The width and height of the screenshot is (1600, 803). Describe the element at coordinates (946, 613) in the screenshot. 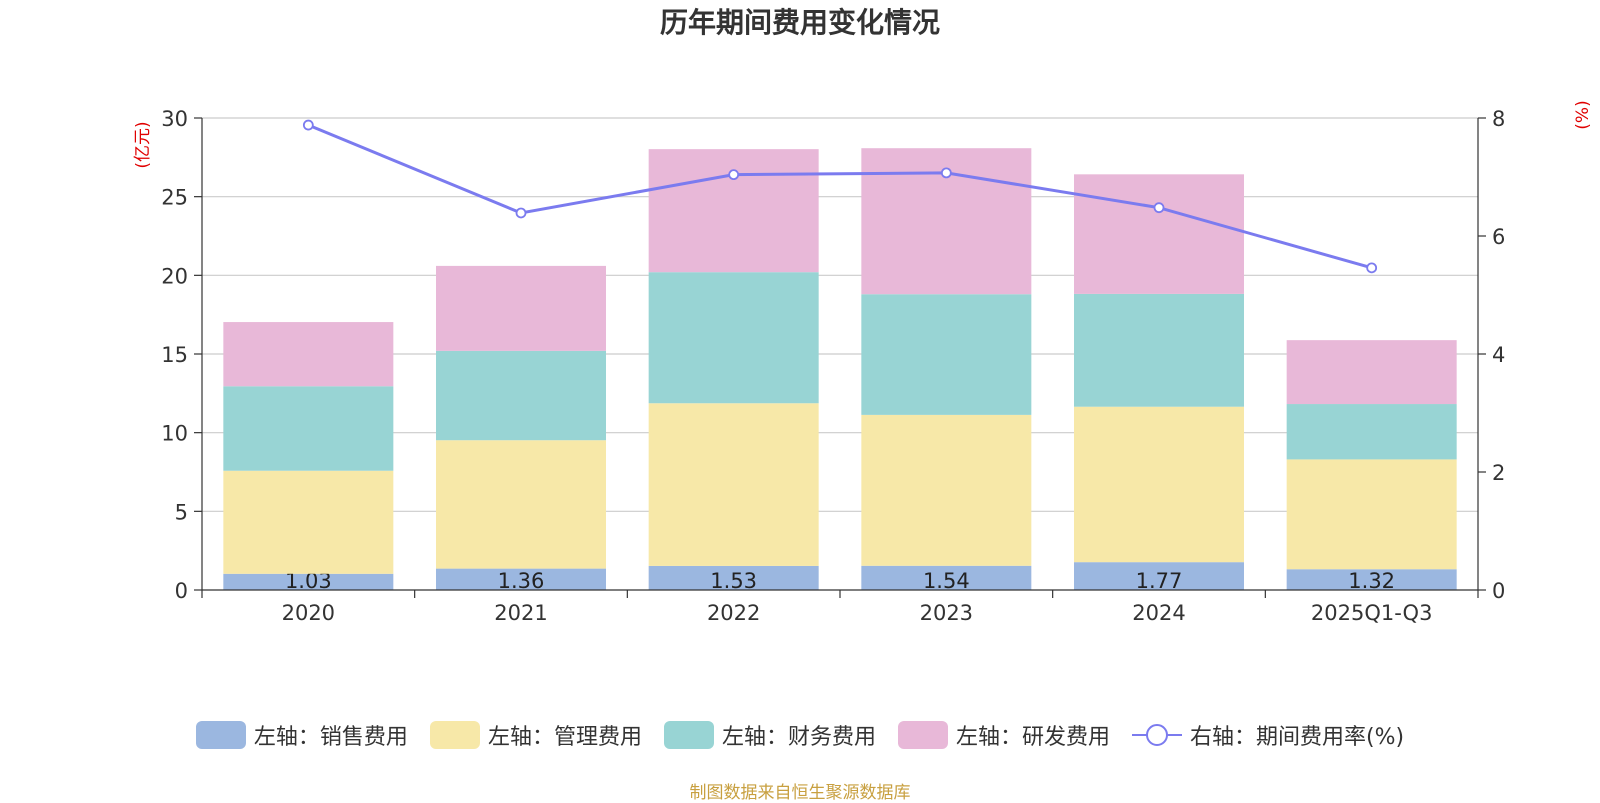

I see `x-axis-tick-label: 2023` at that location.